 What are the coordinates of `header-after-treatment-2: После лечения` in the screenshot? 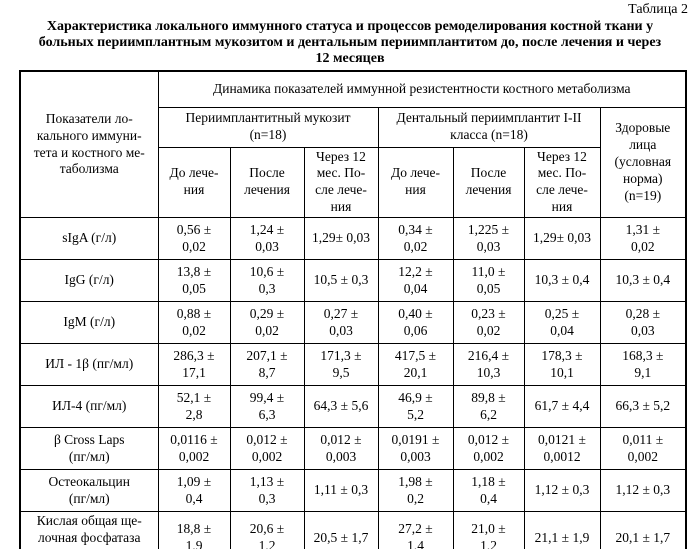 It's located at (488, 182).